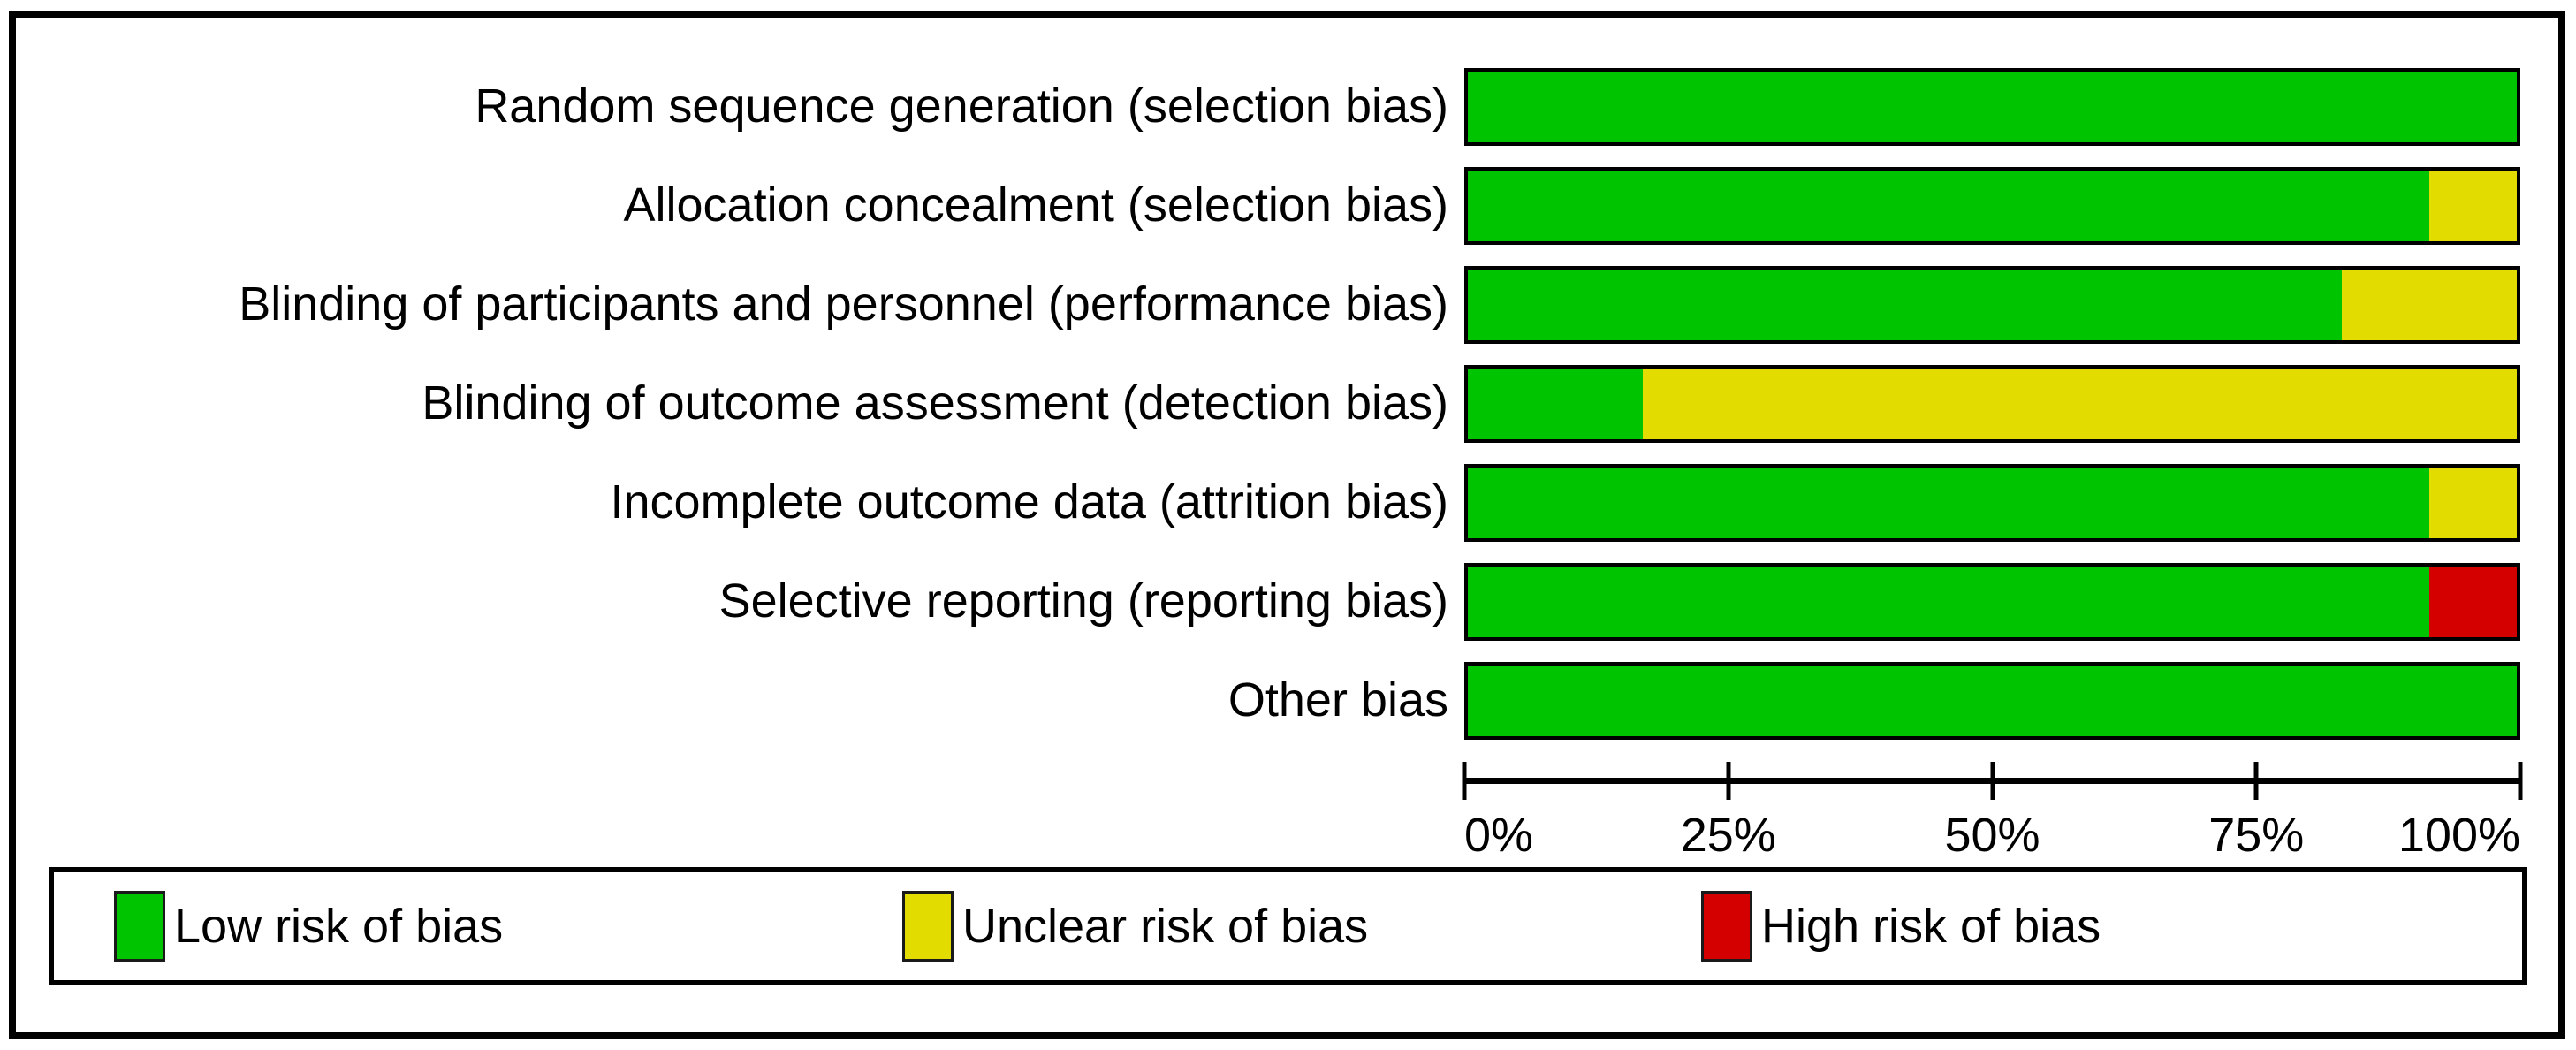 This screenshot has width=2576, height=1050. What do you see at coordinates (339, 927) in the screenshot?
I see `legend-item-label: Low risk of bias` at bounding box center [339, 927].